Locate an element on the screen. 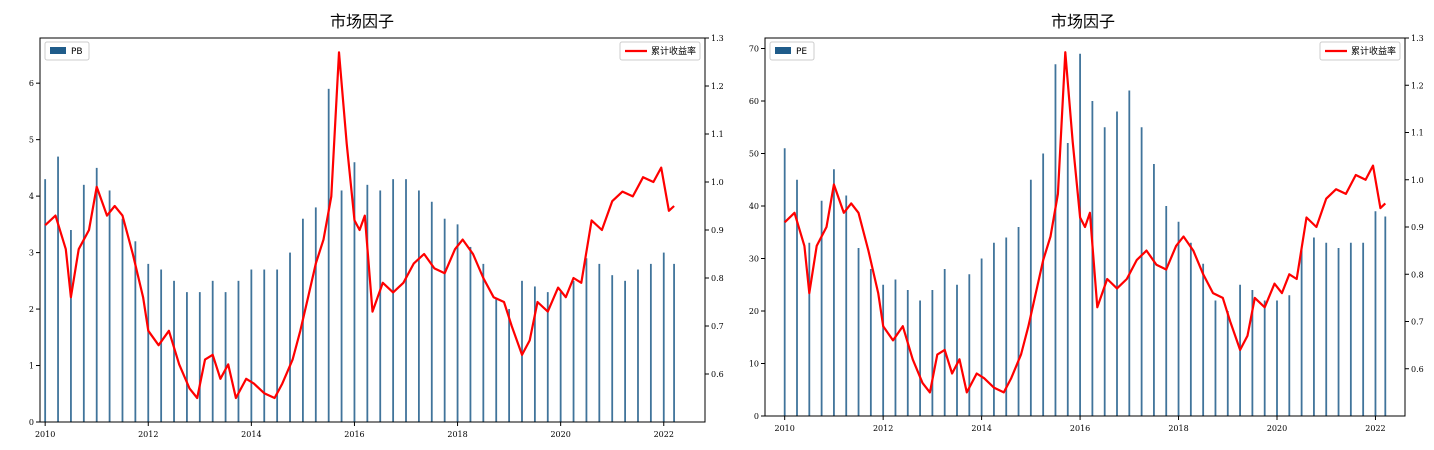  legend-left-box is located at coordinates (792, 51).